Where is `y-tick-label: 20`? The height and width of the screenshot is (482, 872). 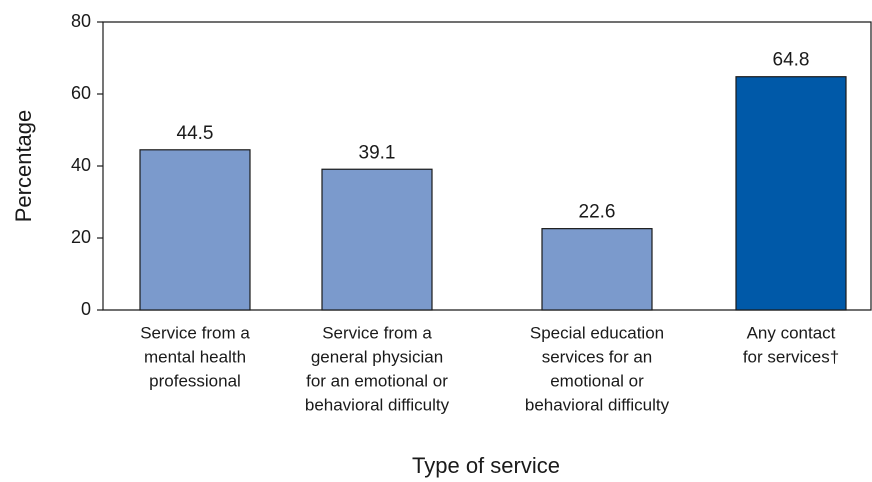
y-tick-label: 20 is located at coordinates (81, 237).